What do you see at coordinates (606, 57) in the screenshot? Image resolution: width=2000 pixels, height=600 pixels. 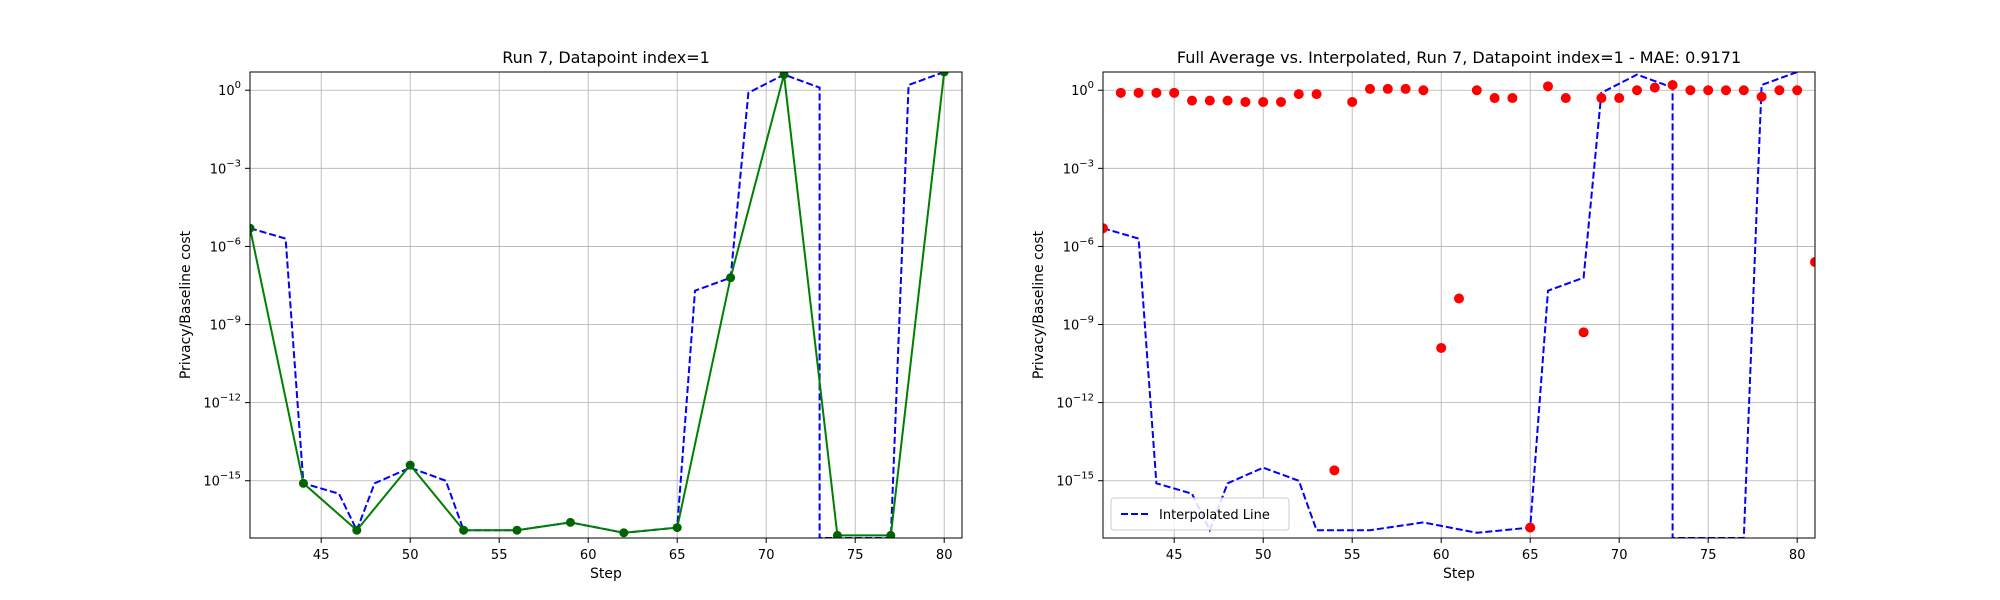 I see `chart-title: Run 7, Datapoint index=1` at bounding box center [606, 57].